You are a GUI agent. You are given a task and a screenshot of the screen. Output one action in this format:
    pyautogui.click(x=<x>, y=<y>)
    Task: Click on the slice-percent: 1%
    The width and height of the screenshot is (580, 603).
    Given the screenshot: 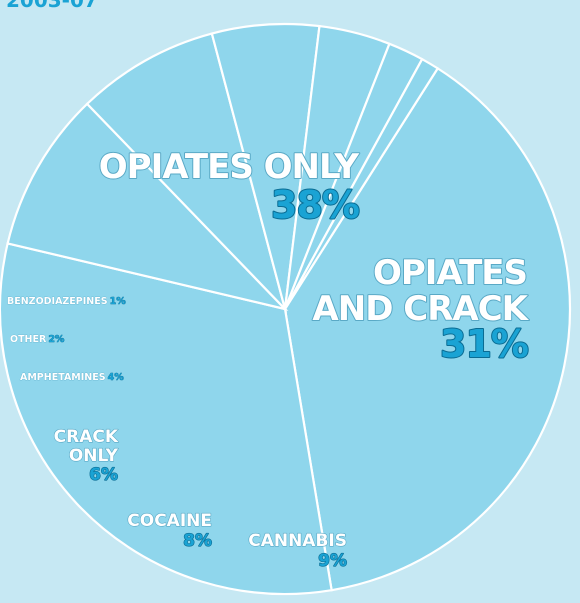 What is the action you would take?
    pyautogui.click(x=118, y=301)
    